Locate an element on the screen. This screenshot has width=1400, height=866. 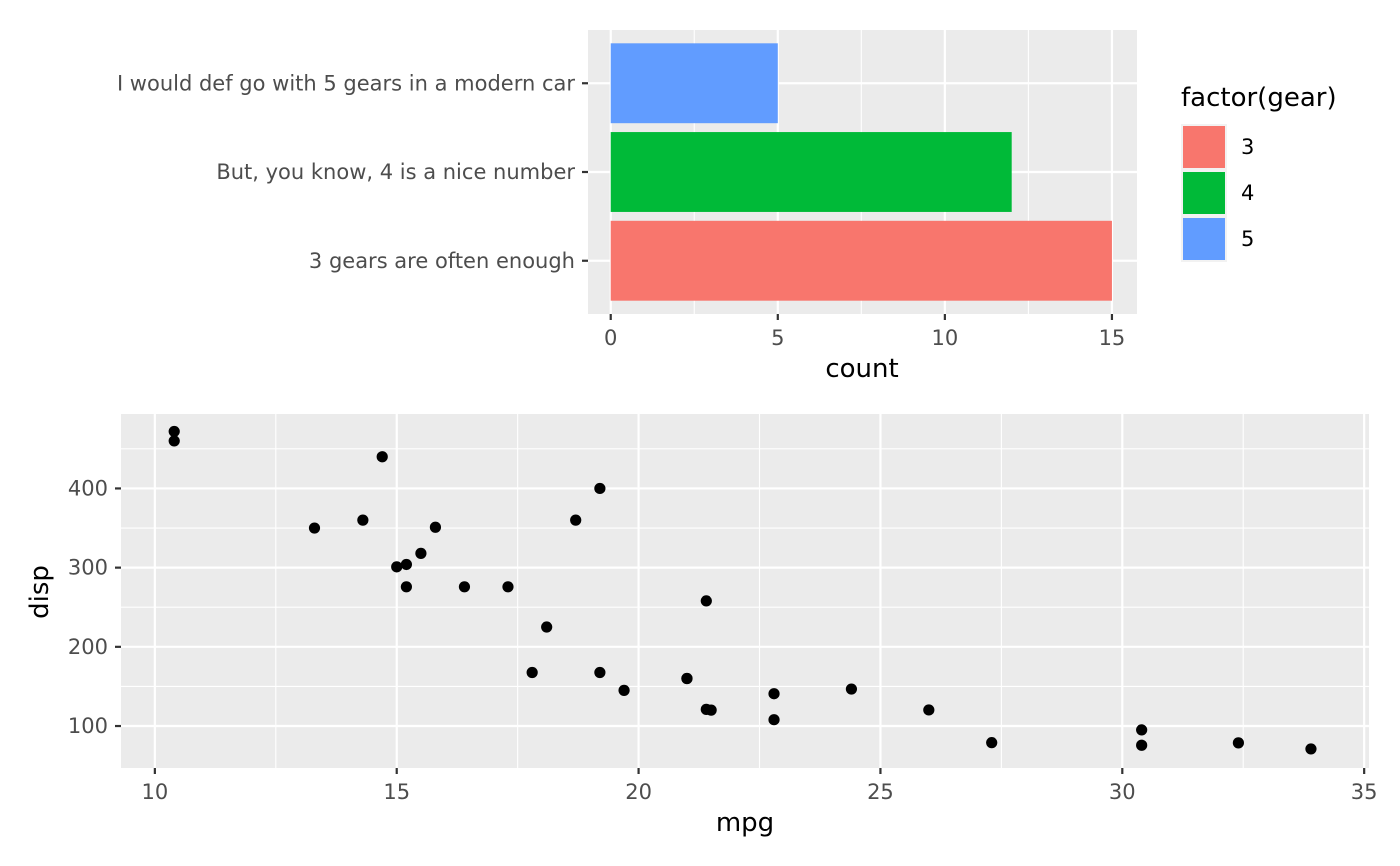
legend-key-label: 4 is located at coordinates (1247, 193).